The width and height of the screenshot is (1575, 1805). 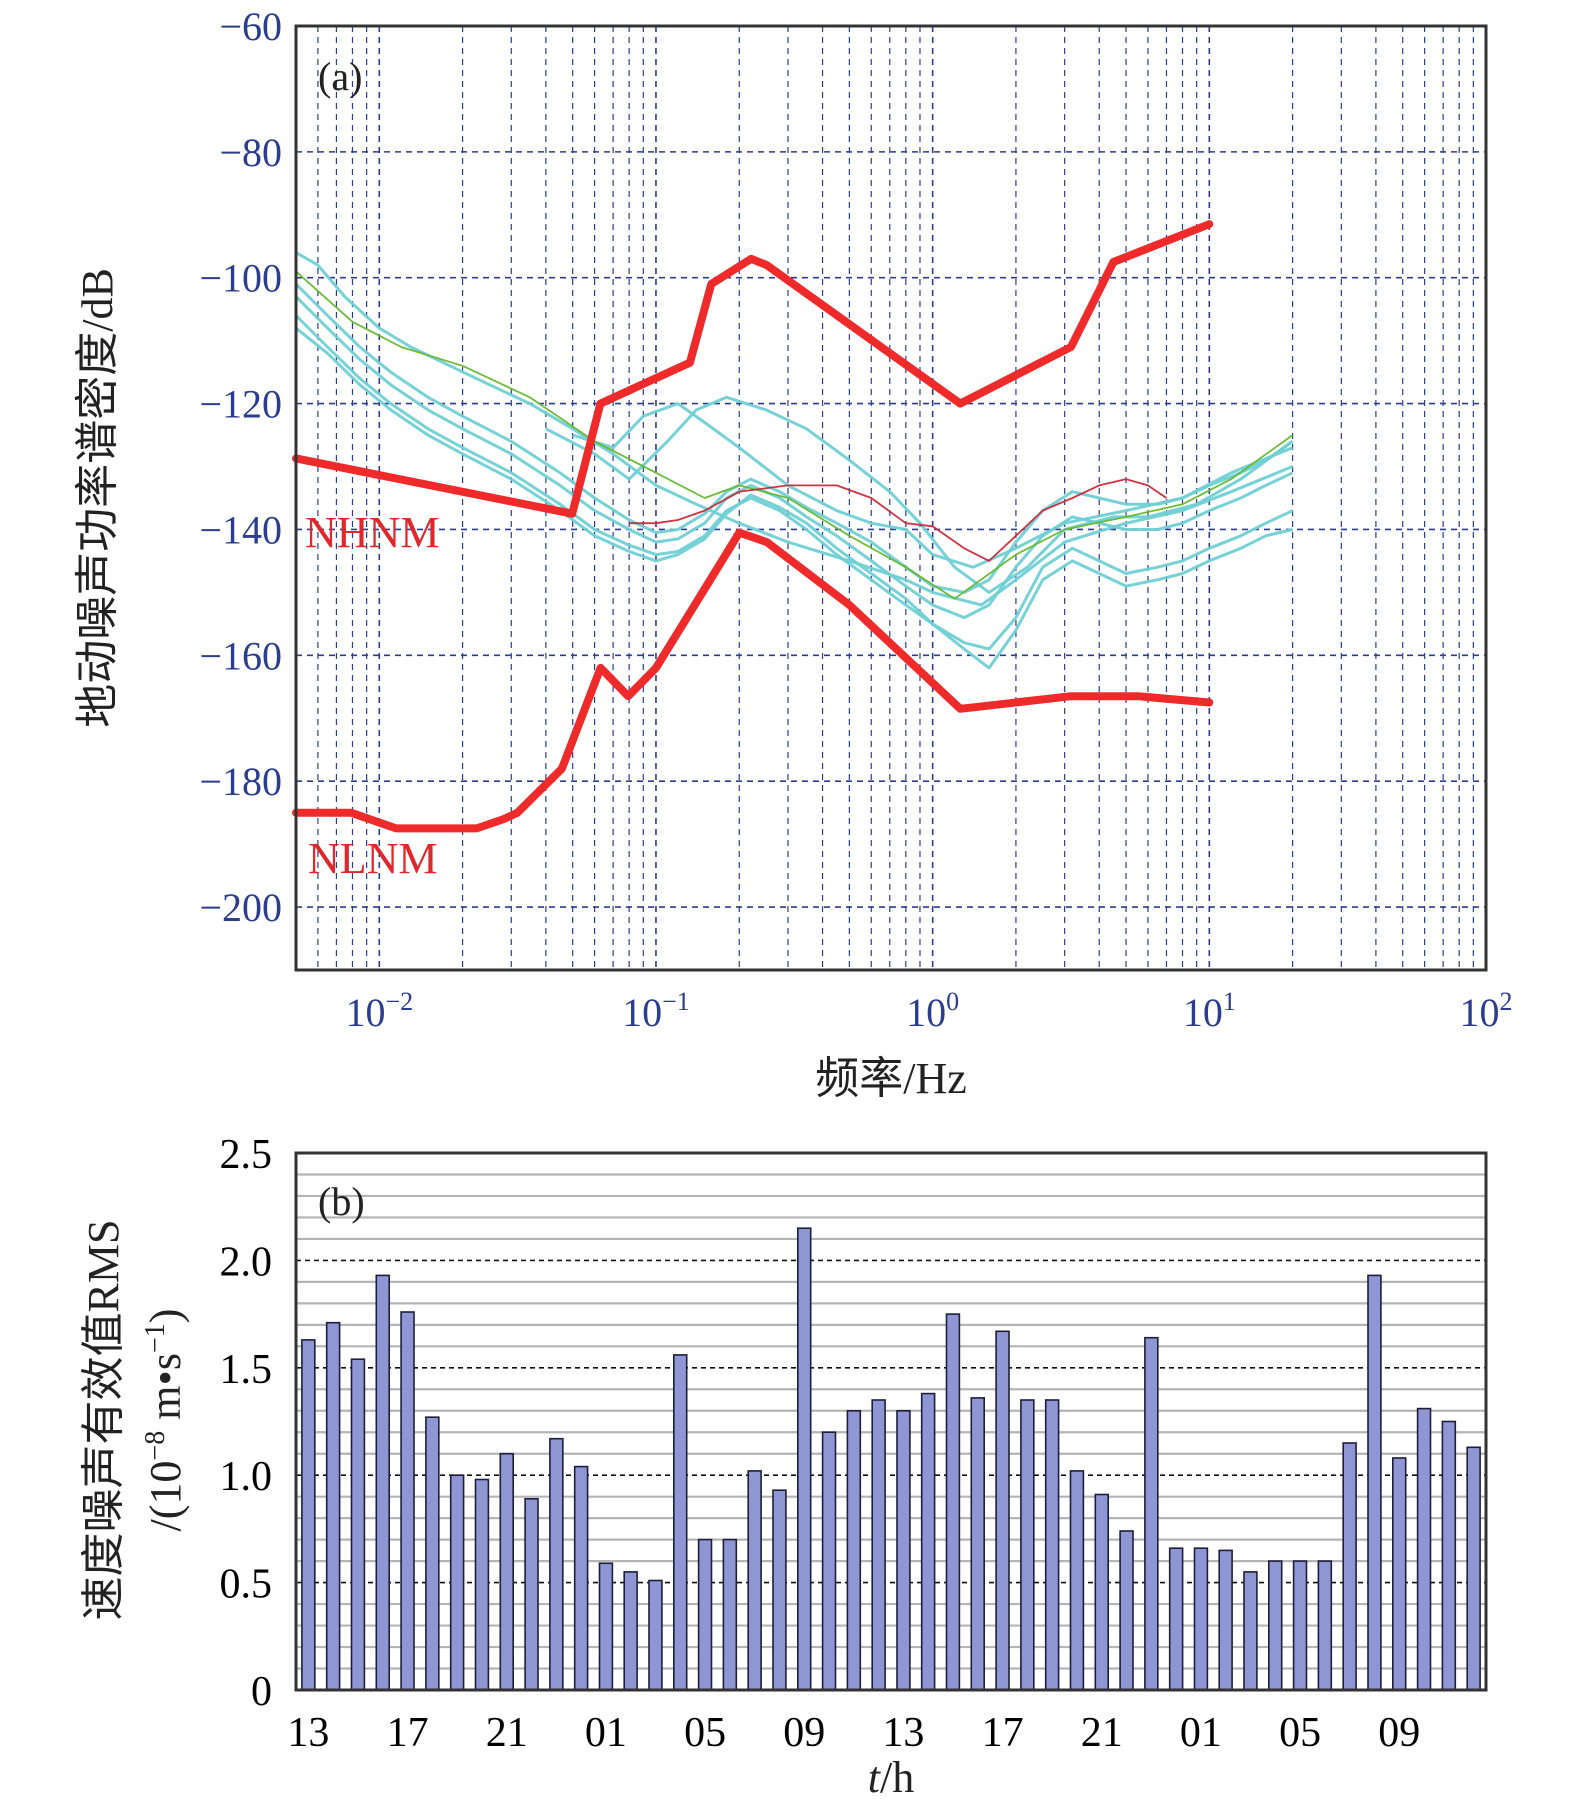 I want to click on psd-x-tick-exp: −2, so click(x=399, y=1001).